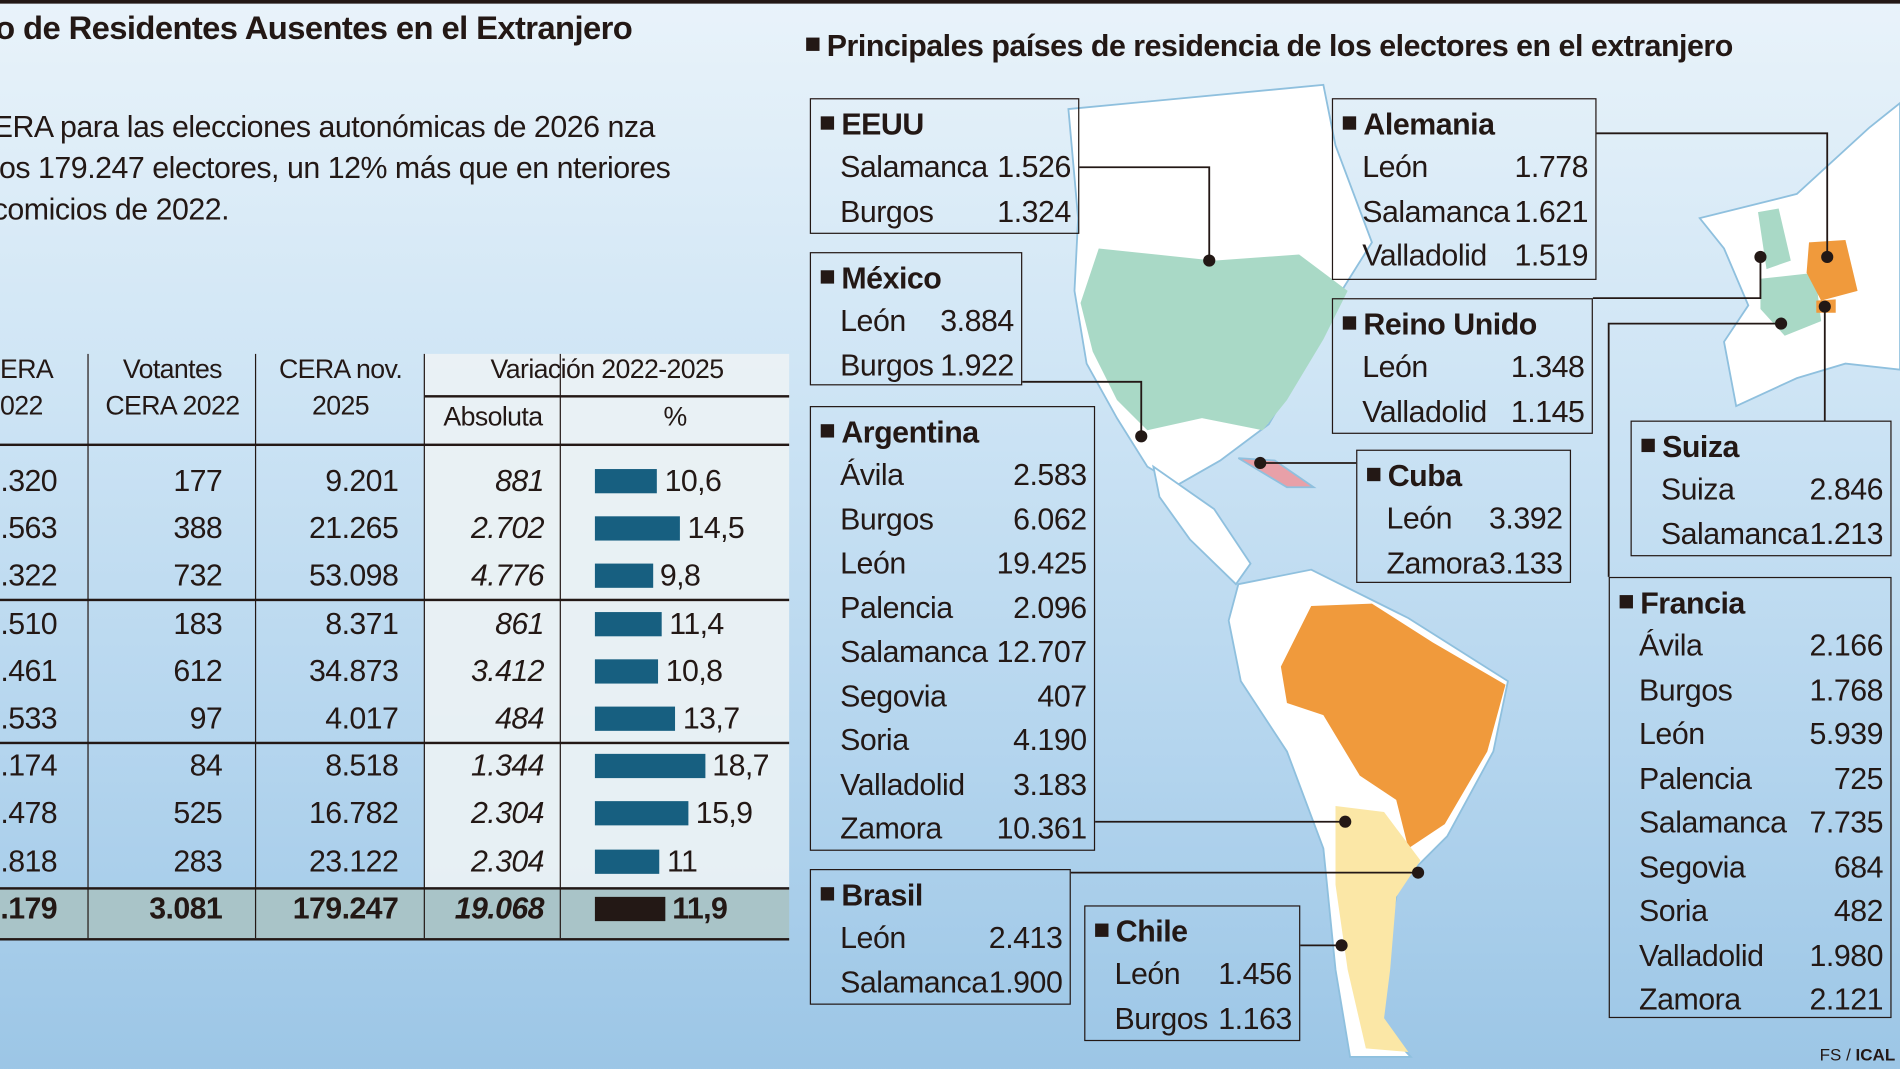 The width and height of the screenshot is (1900, 1069). I want to click on cell-c2: 388, so click(198, 528).